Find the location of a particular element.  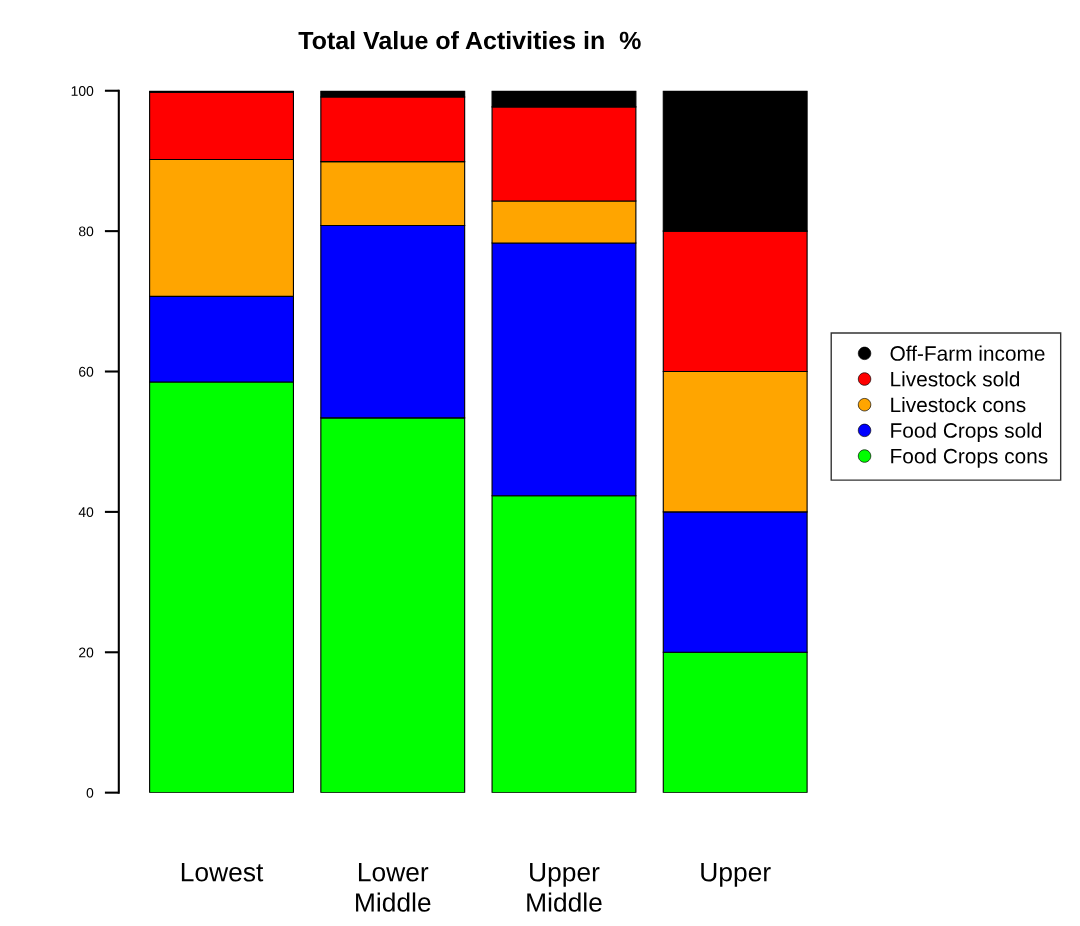

chart-title: Total Value of Activities in % is located at coordinates (469, 40).